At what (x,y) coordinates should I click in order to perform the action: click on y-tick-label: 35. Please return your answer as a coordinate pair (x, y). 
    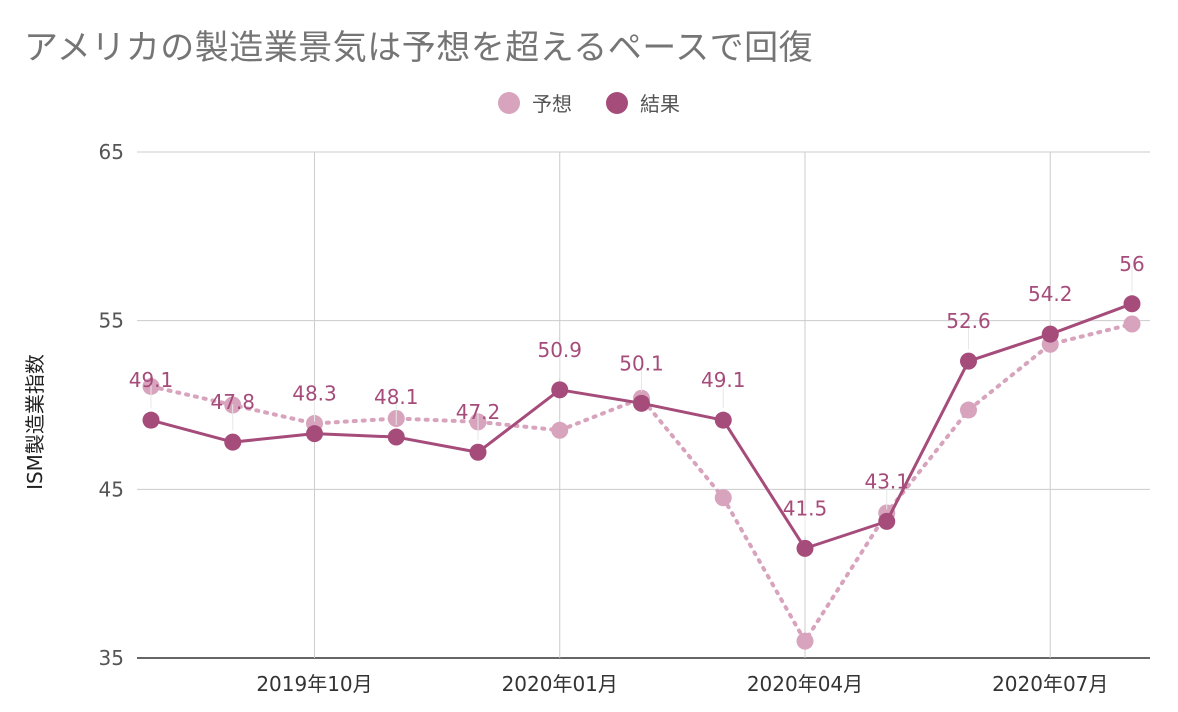
    Looking at the image, I should click on (111, 658).